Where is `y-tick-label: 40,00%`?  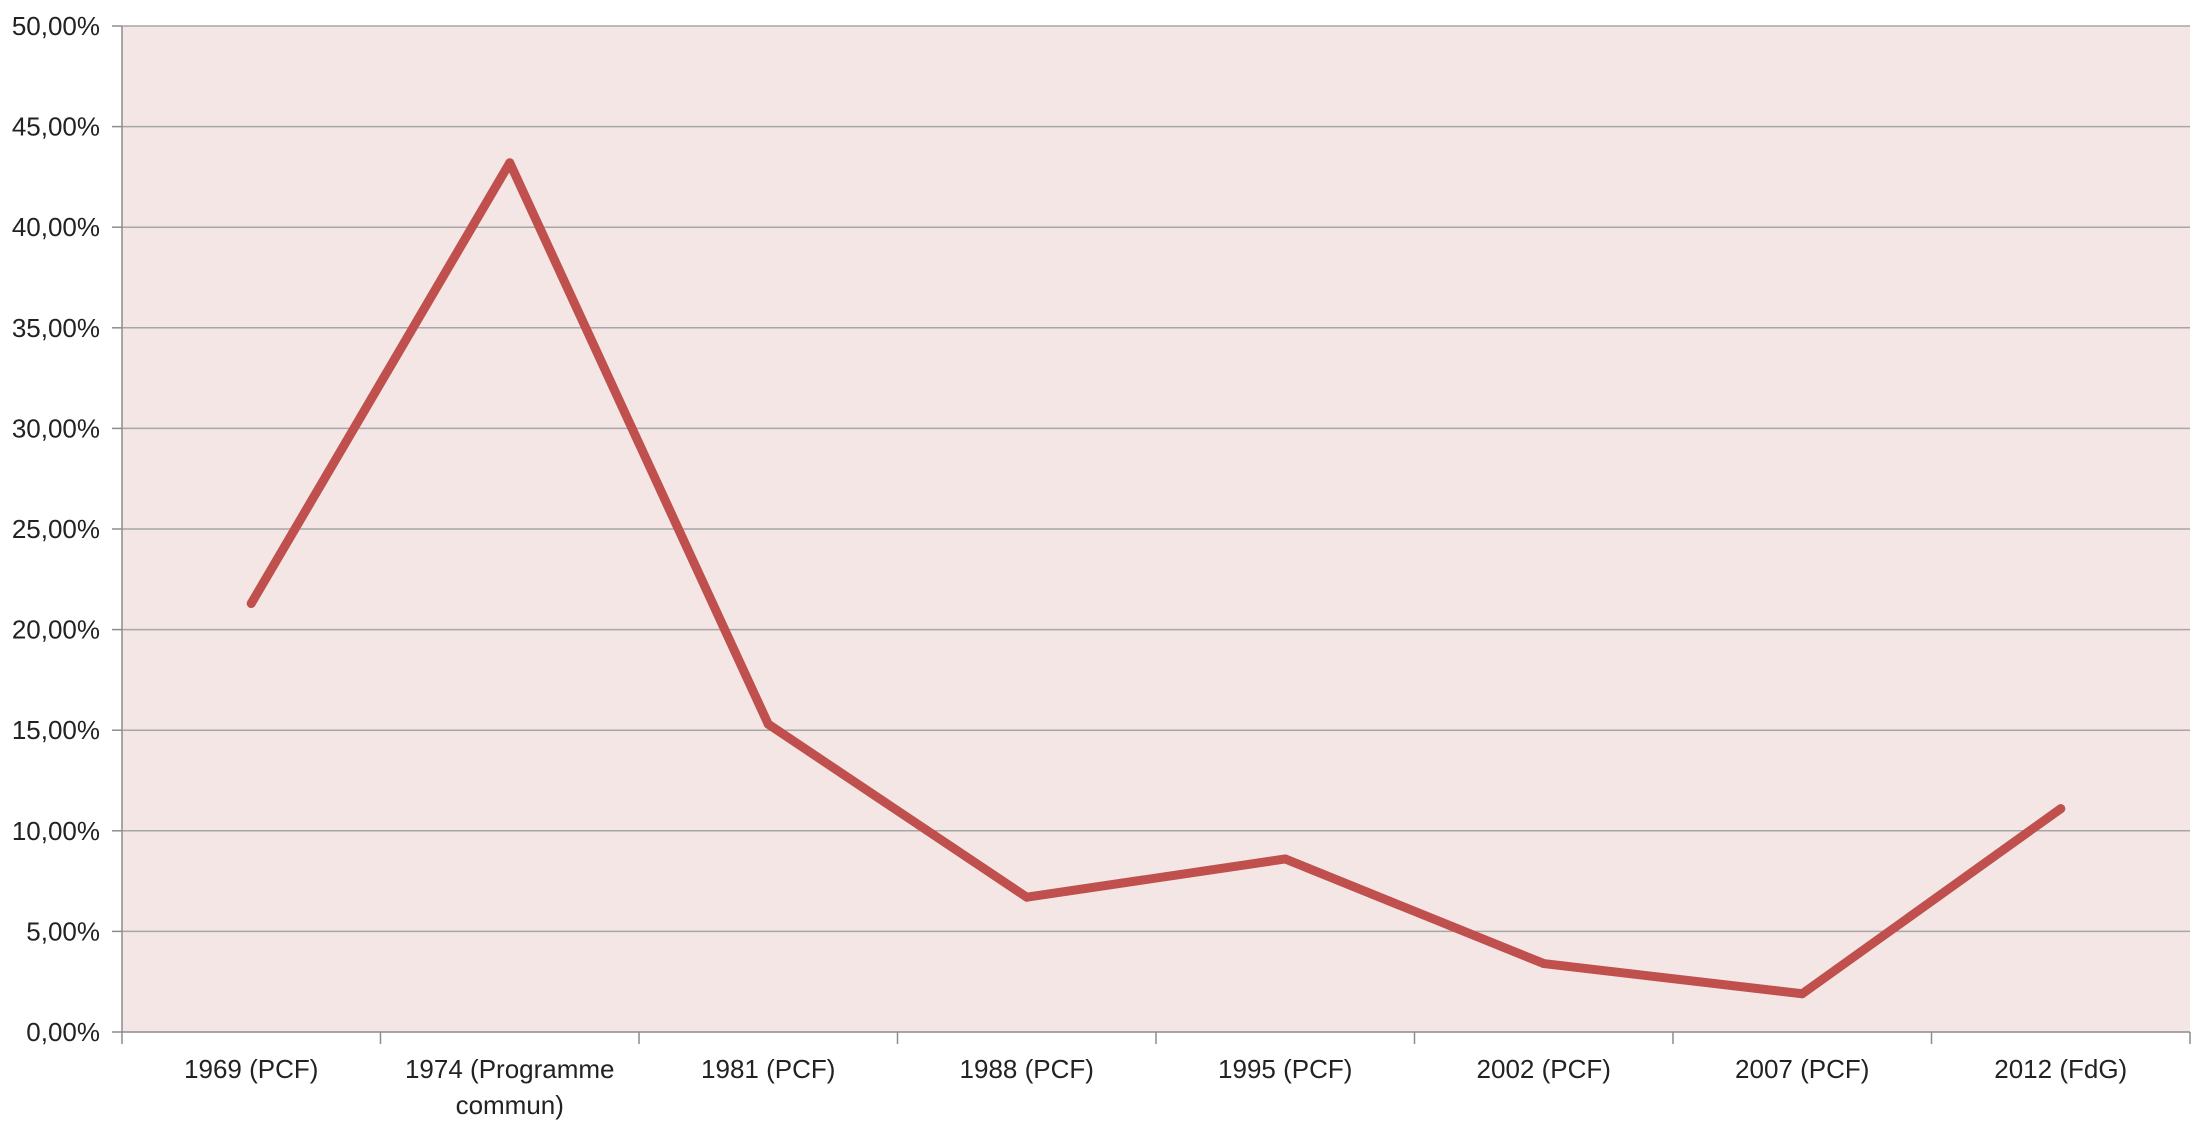 y-tick-label: 40,00% is located at coordinates (56, 227).